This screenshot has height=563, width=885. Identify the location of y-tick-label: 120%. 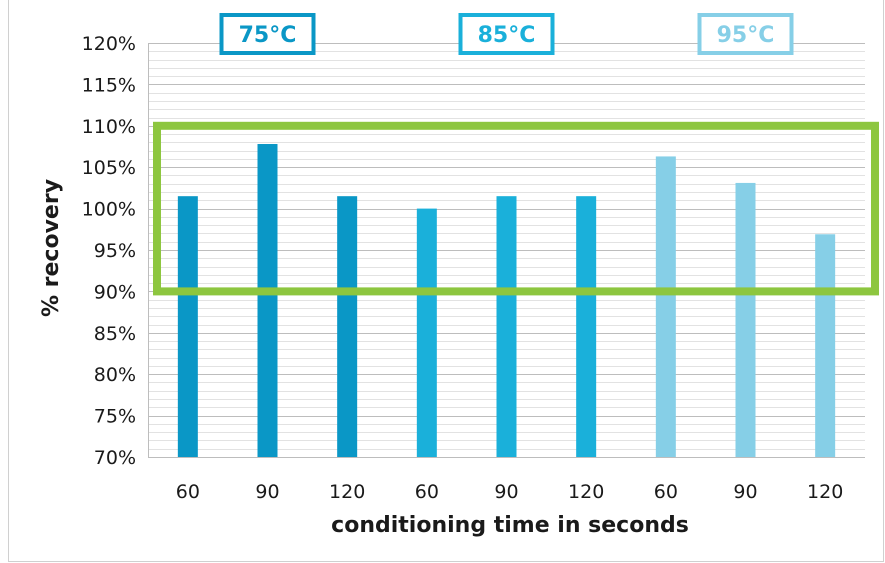
(109, 44).